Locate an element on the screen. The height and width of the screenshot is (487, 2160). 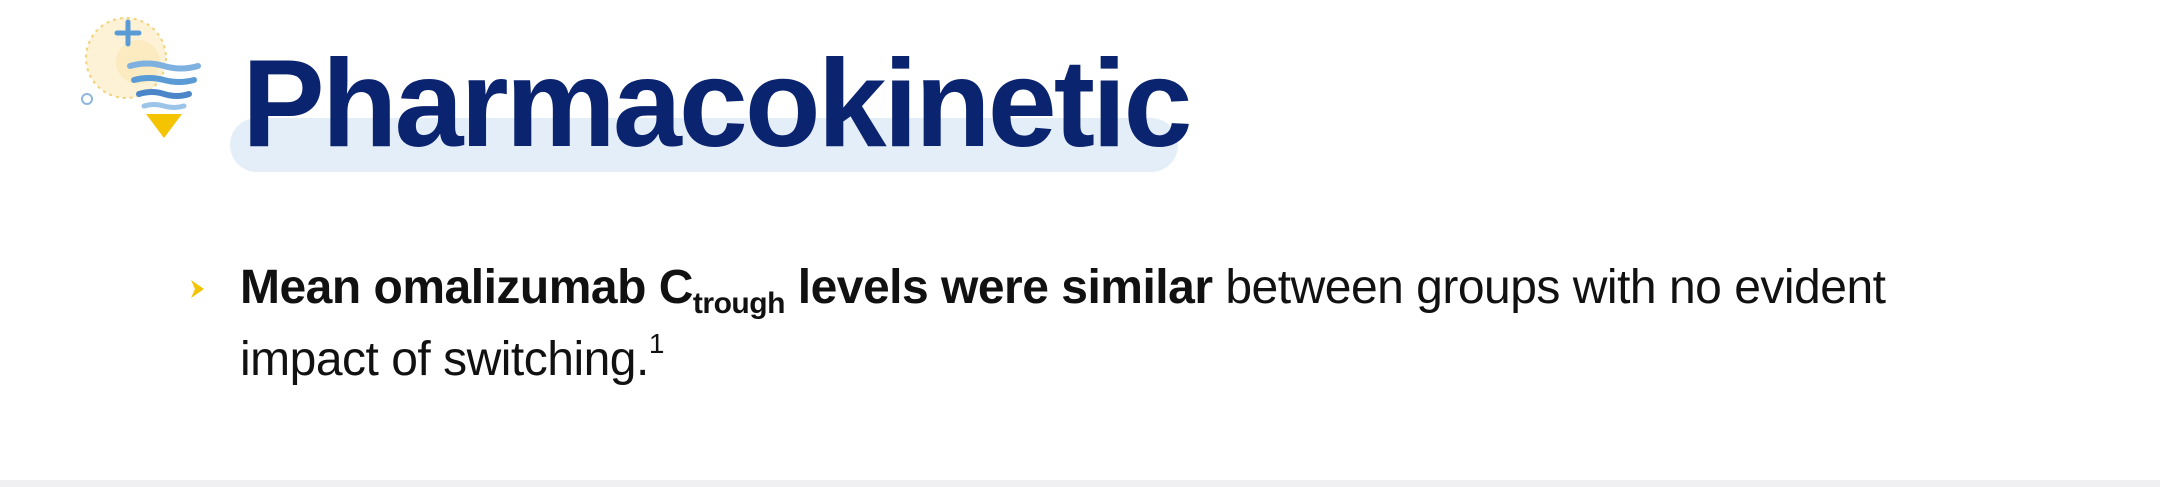
bottom-divider is located at coordinates (1080, 483).